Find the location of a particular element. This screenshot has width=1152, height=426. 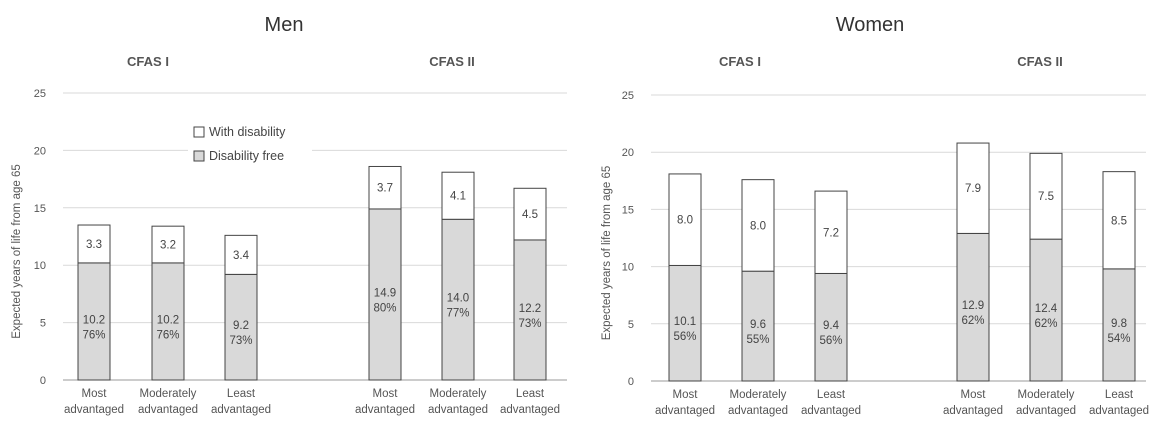

data-label-with-disability: 4.1 is located at coordinates (458, 197).